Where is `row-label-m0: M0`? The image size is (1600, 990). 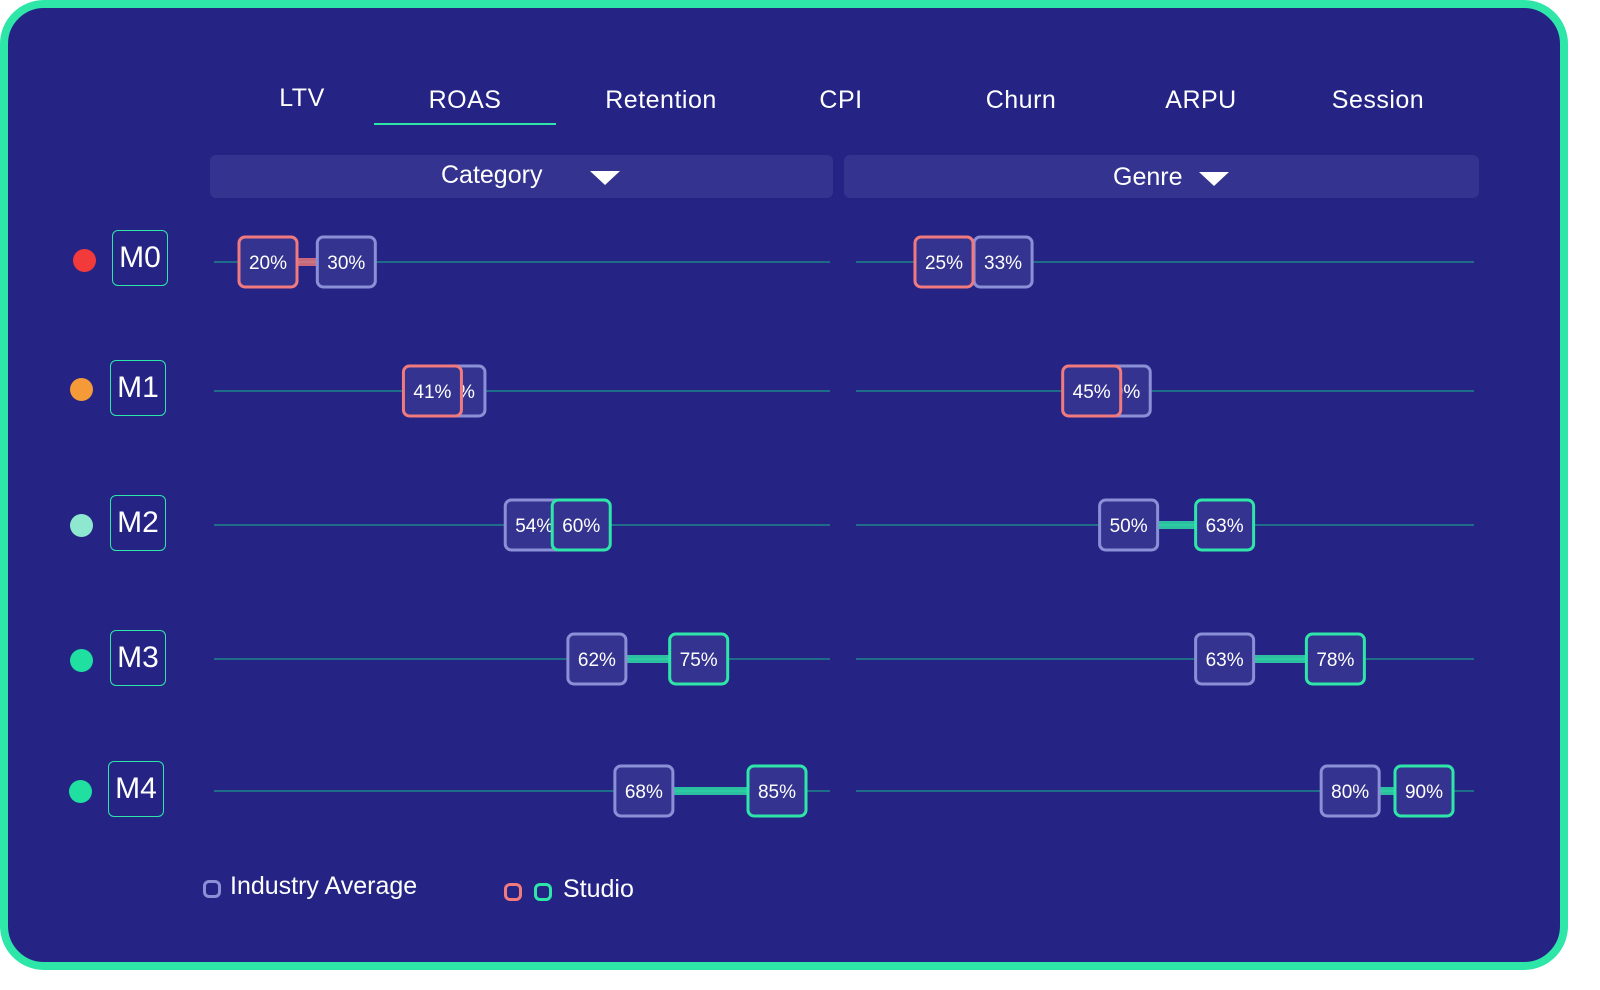 row-label-m0: M0 is located at coordinates (140, 258).